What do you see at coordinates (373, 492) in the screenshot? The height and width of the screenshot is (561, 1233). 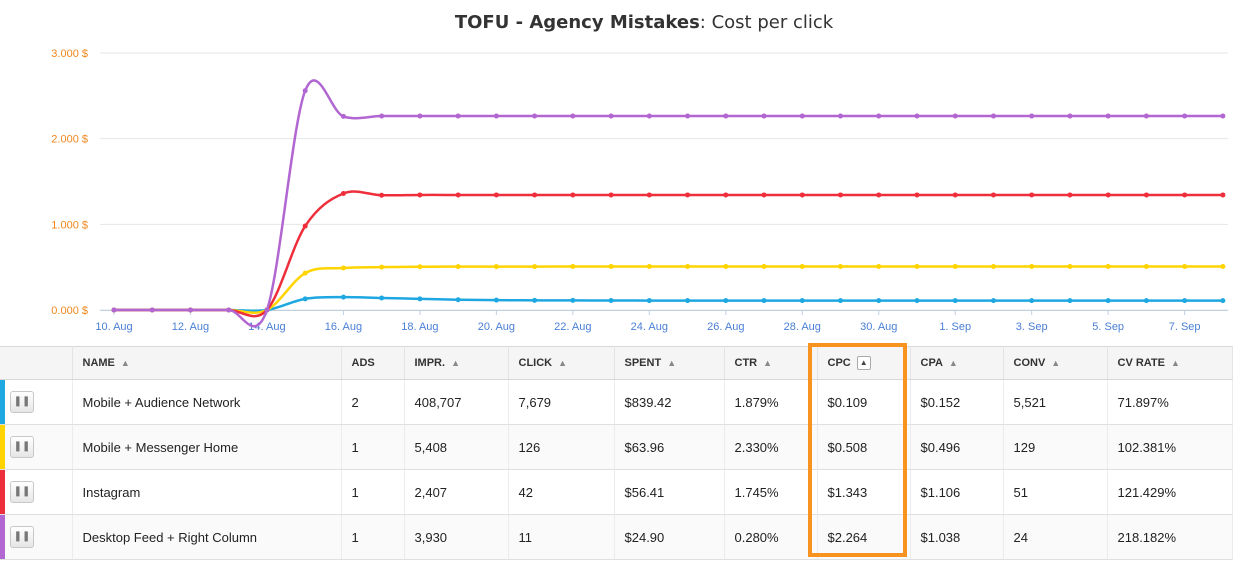 I see `cell-ads: 1` at bounding box center [373, 492].